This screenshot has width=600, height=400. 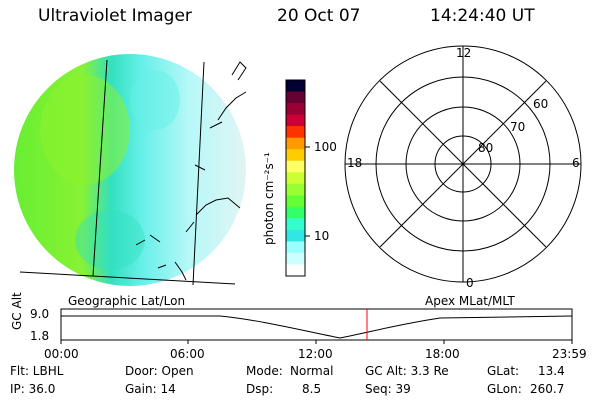 What do you see at coordinates (547, 389) in the screenshot?
I see `glon-value: 260.7` at bounding box center [547, 389].